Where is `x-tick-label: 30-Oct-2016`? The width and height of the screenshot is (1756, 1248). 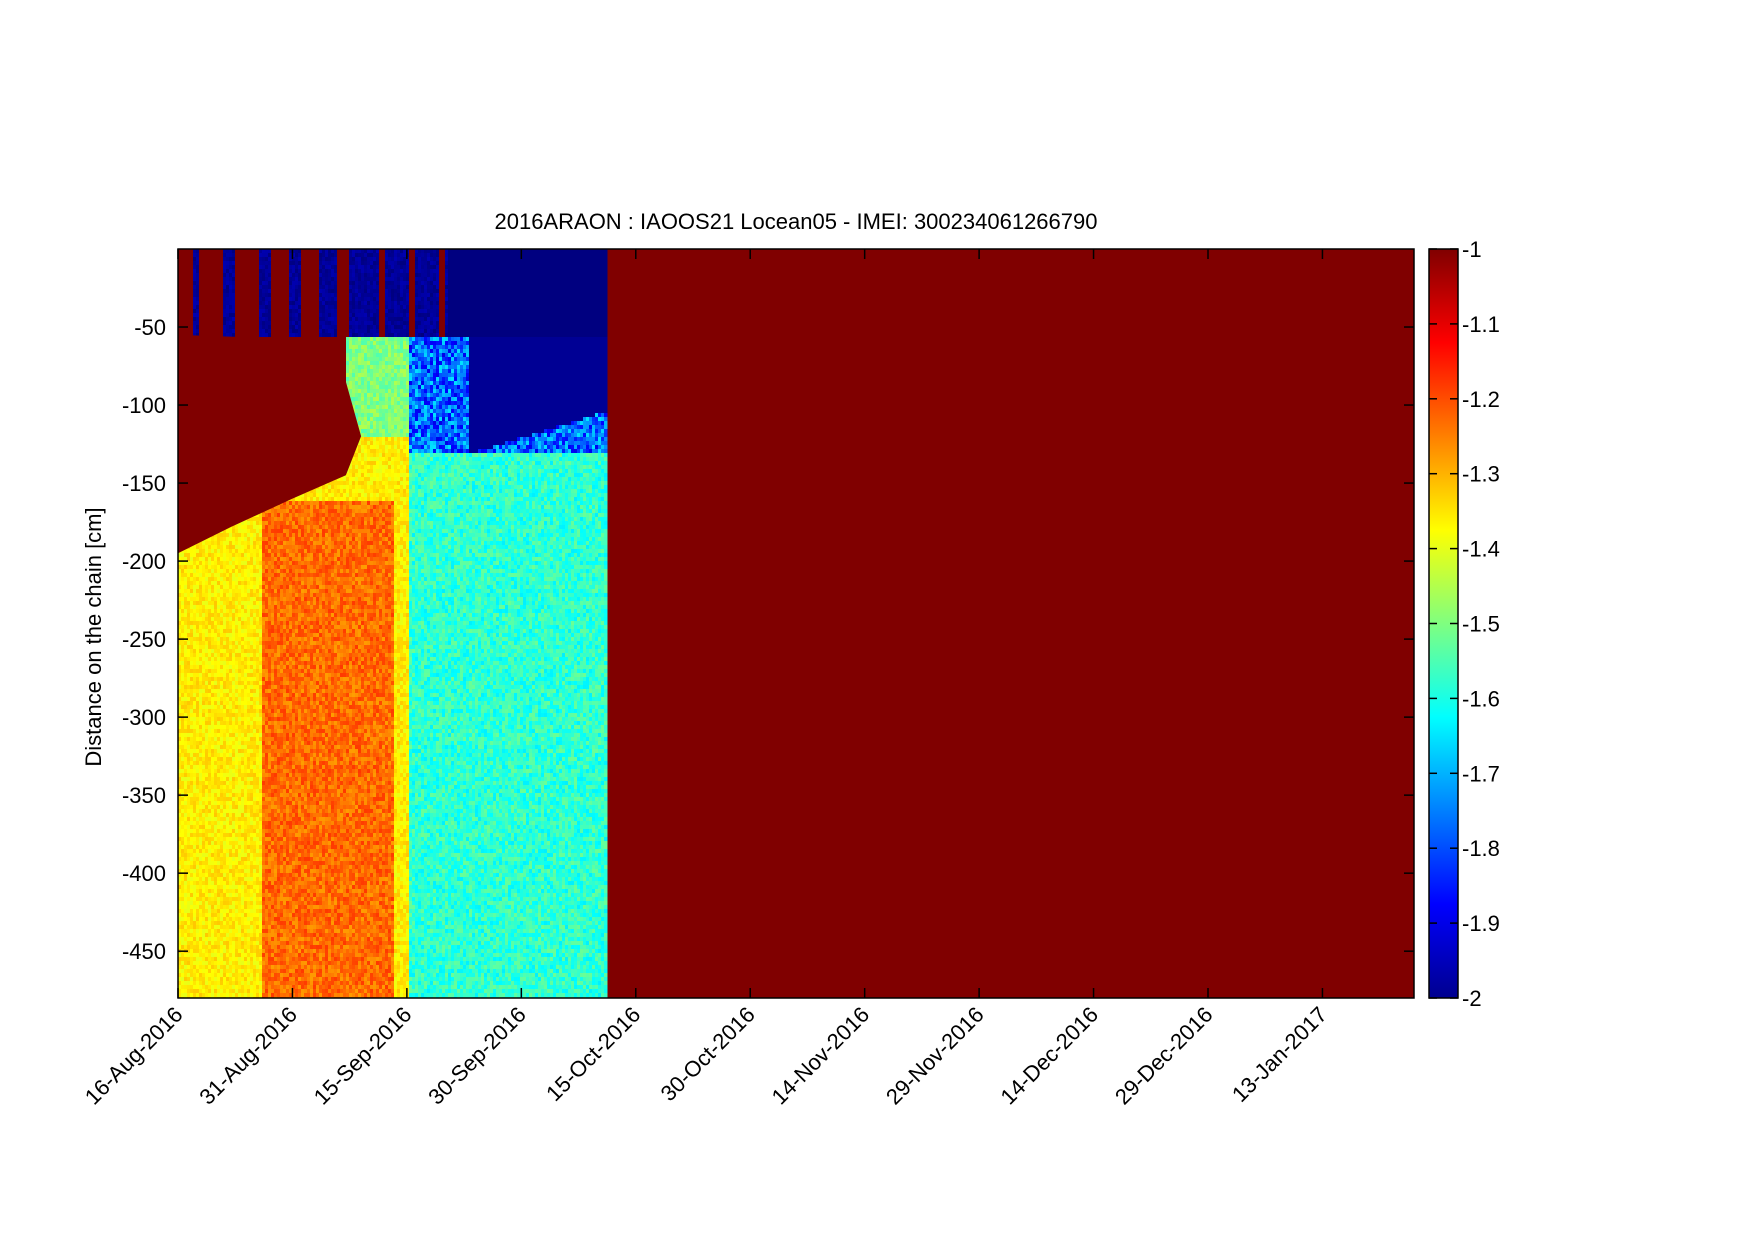 x-tick-label: 30-Oct-2016 is located at coordinates (708, 1054).